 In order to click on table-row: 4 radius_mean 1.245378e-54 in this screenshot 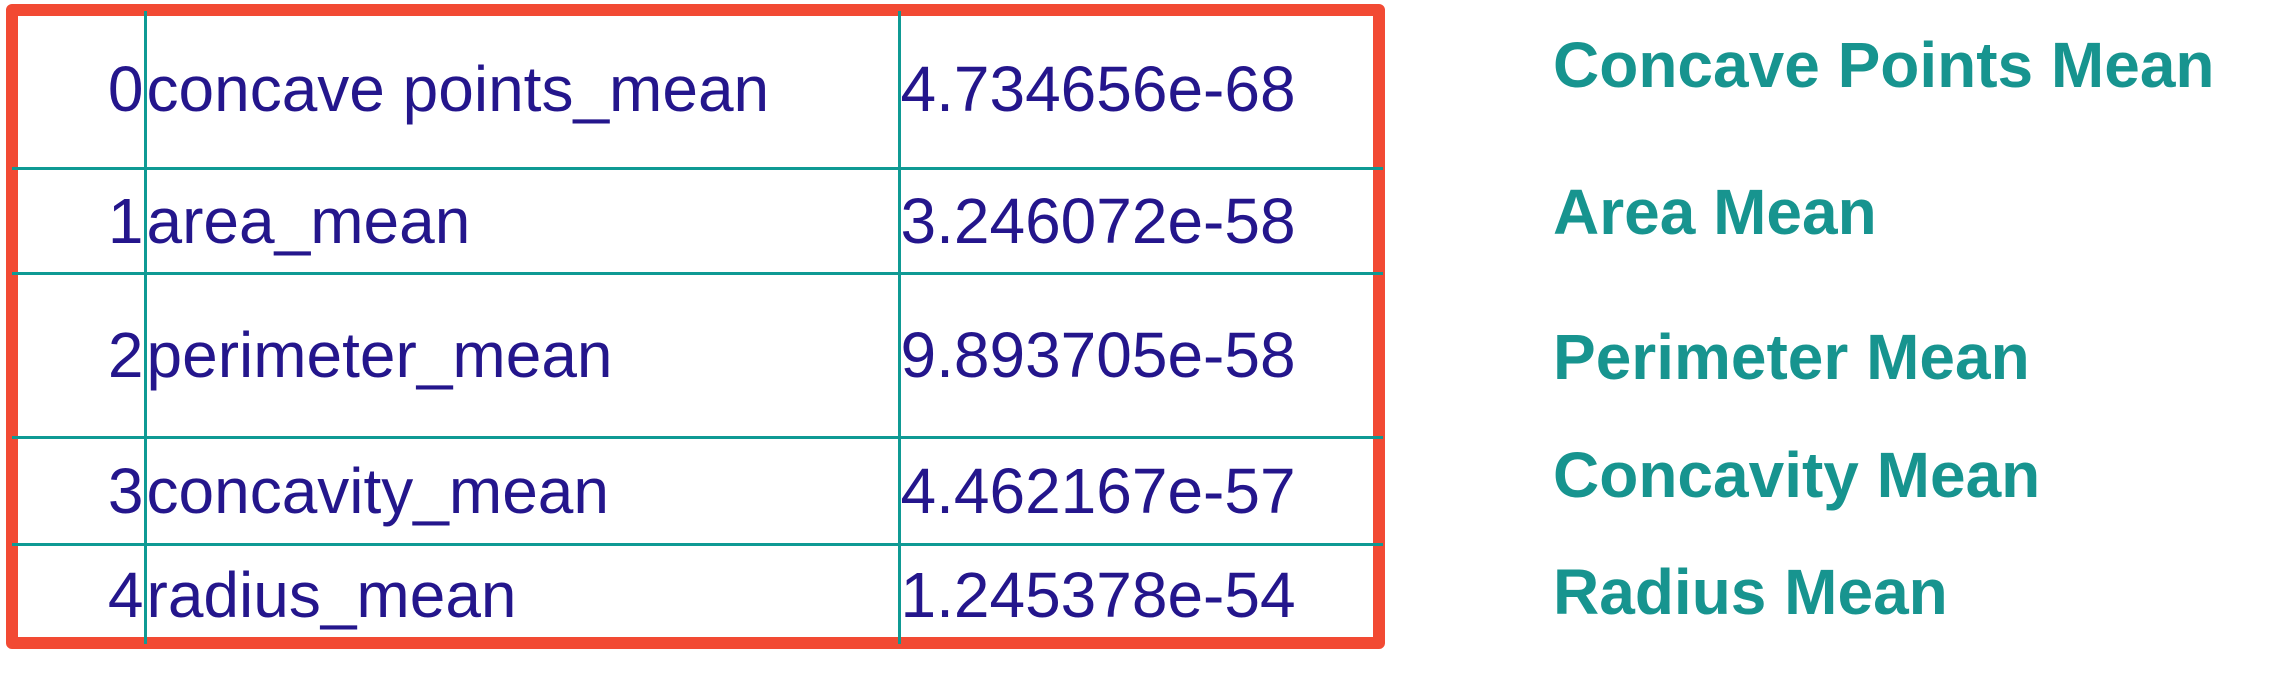, I will do `click(697, 593)`.